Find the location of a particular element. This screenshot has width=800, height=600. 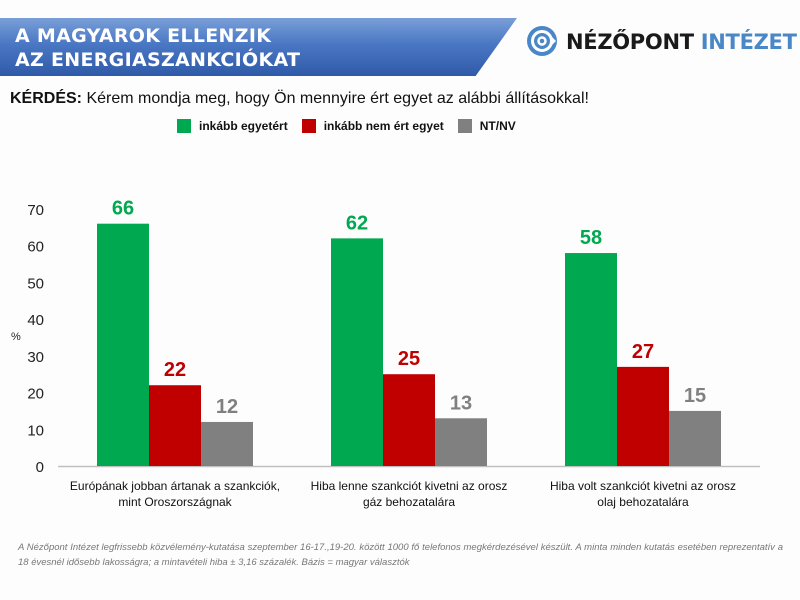

question-label: KÉRDÉS: is located at coordinates (46, 98).